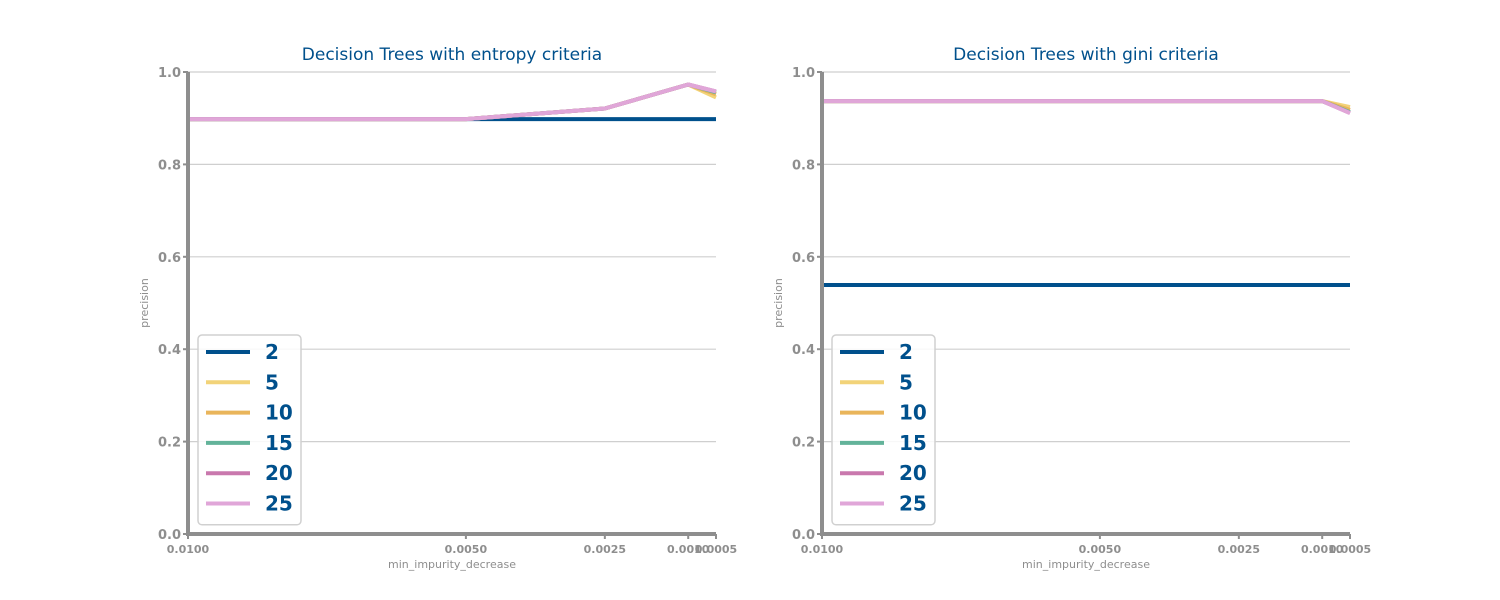  What do you see at coordinates (803, 535) in the screenshot?
I see `gini-y-tick-label: 0.0` at bounding box center [803, 535].